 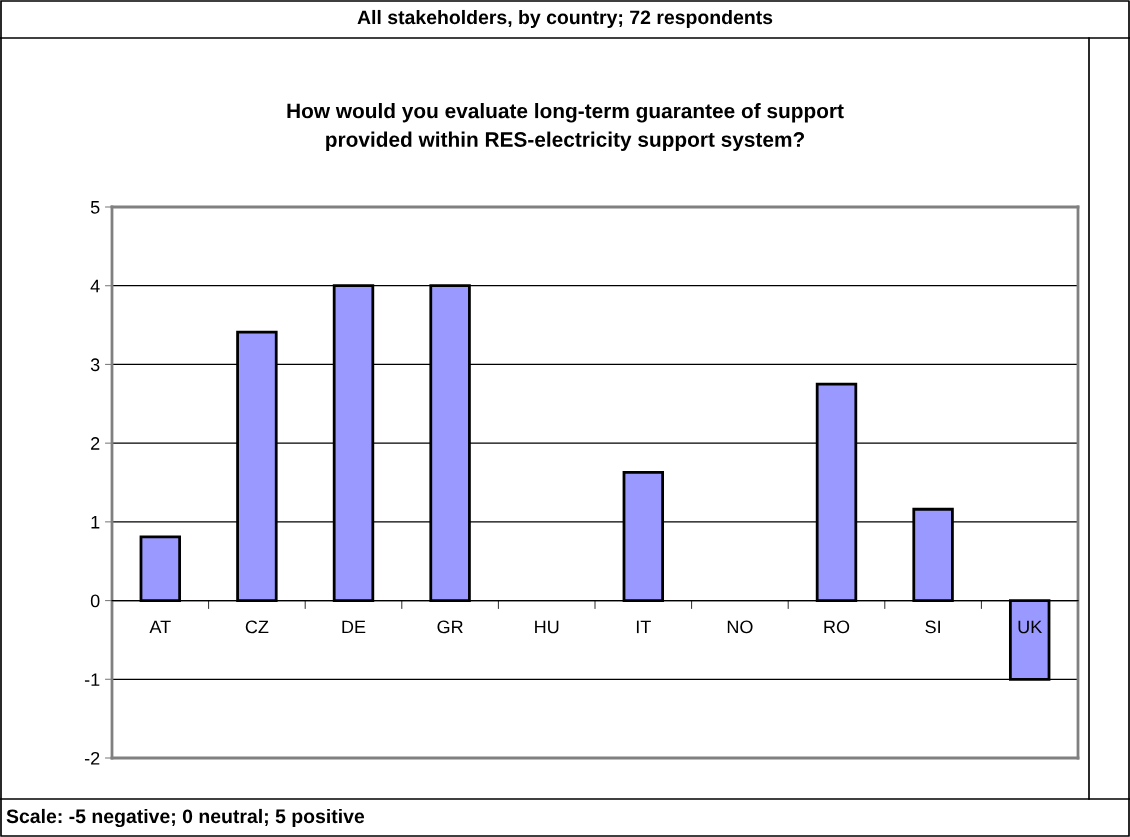 I want to click on chart-subtitle: How would you evaluate long-term guarantee of support provided within RES-electricity support system?, so click(x=565, y=127).